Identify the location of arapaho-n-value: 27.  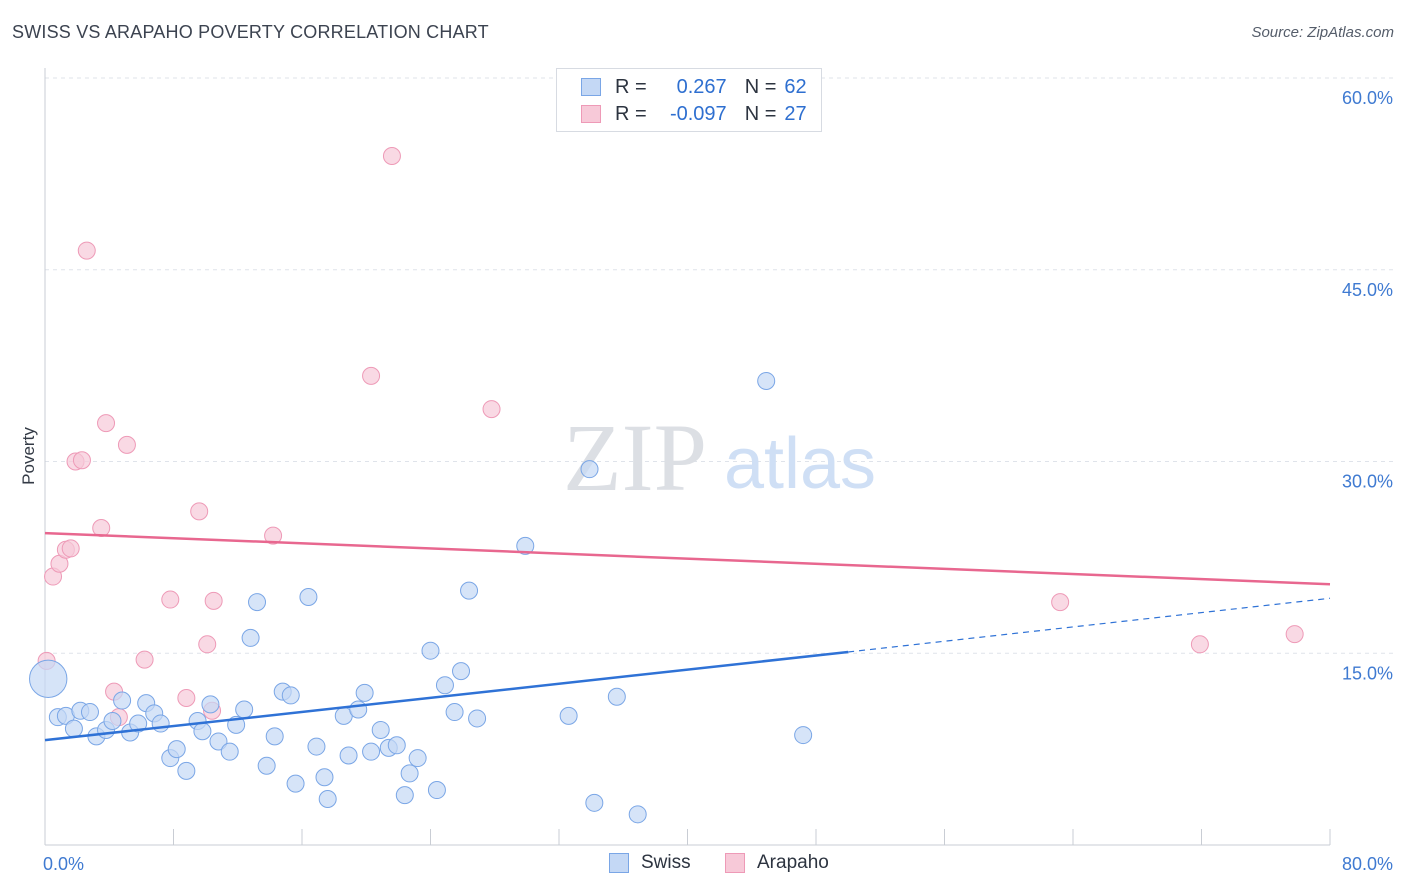
(795, 113).